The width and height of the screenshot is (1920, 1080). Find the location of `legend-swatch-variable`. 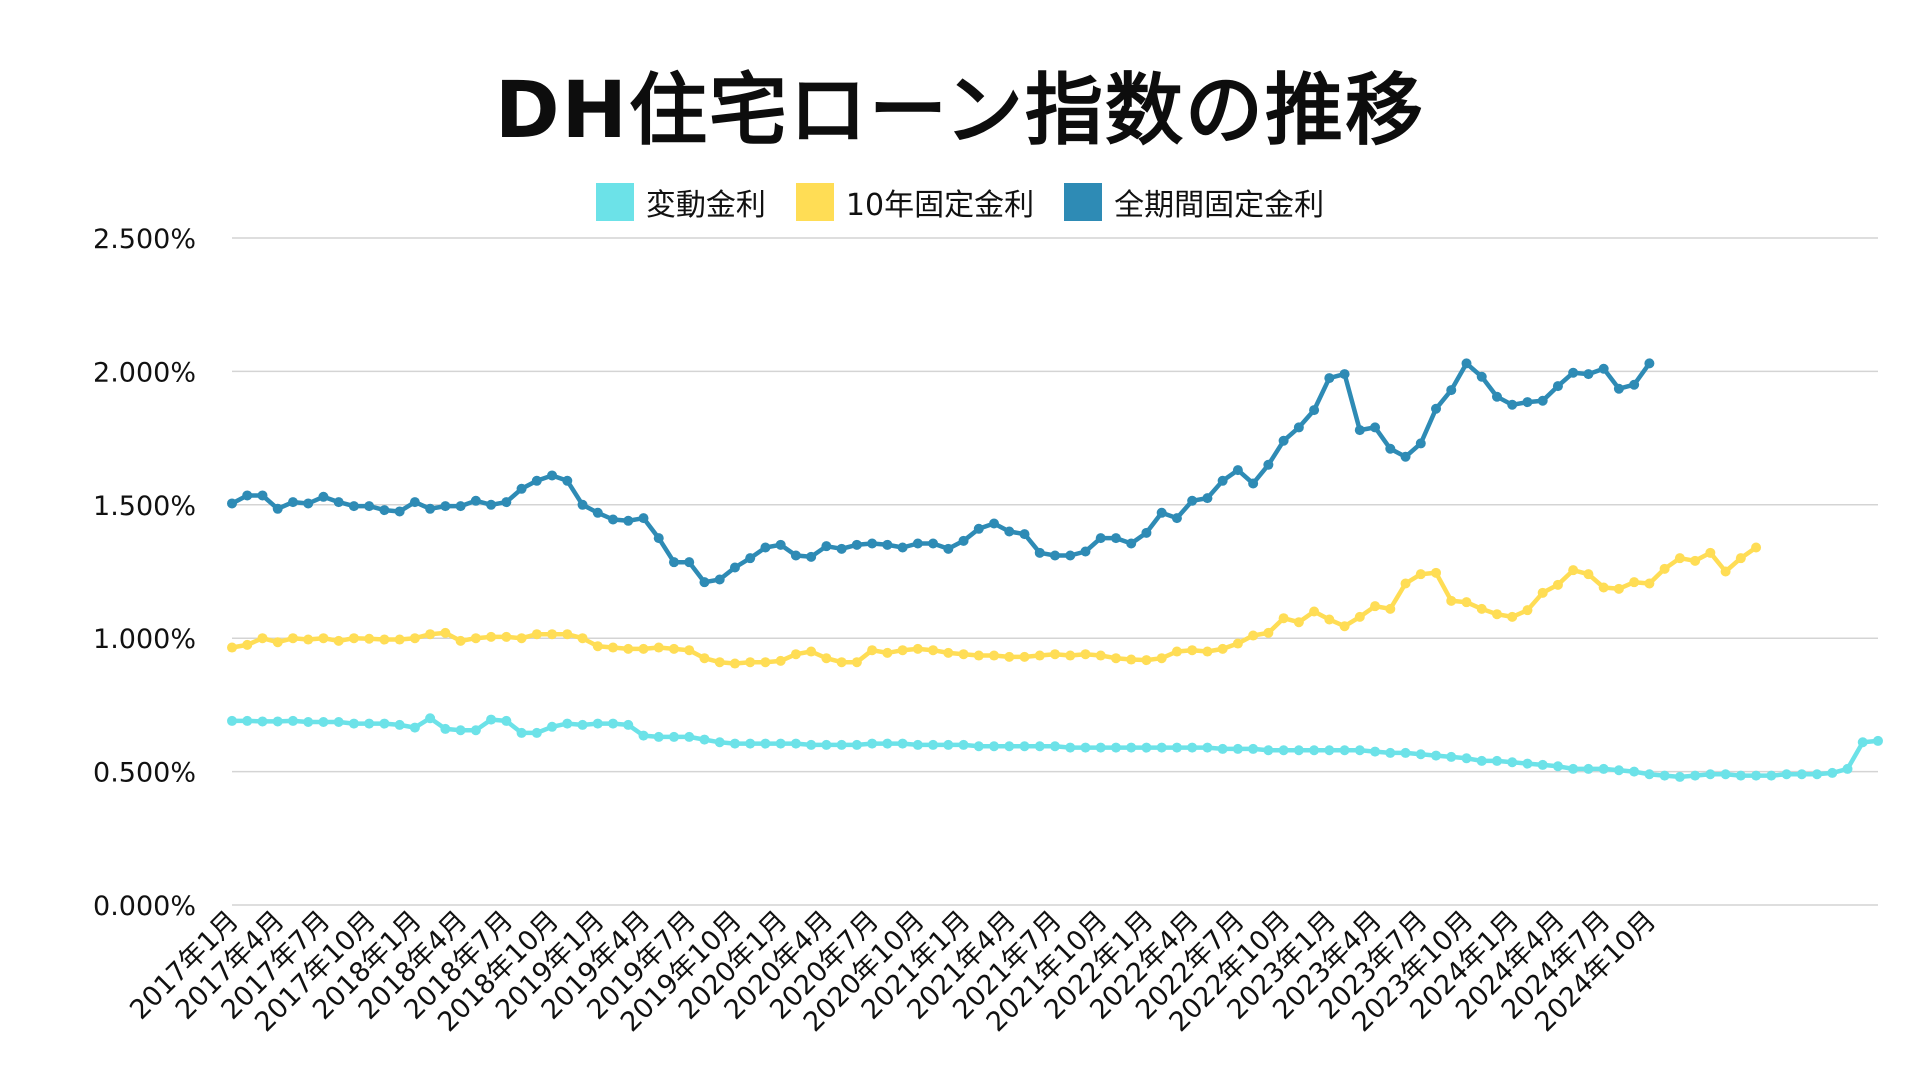

legend-swatch-variable is located at coordinates (614, 202).